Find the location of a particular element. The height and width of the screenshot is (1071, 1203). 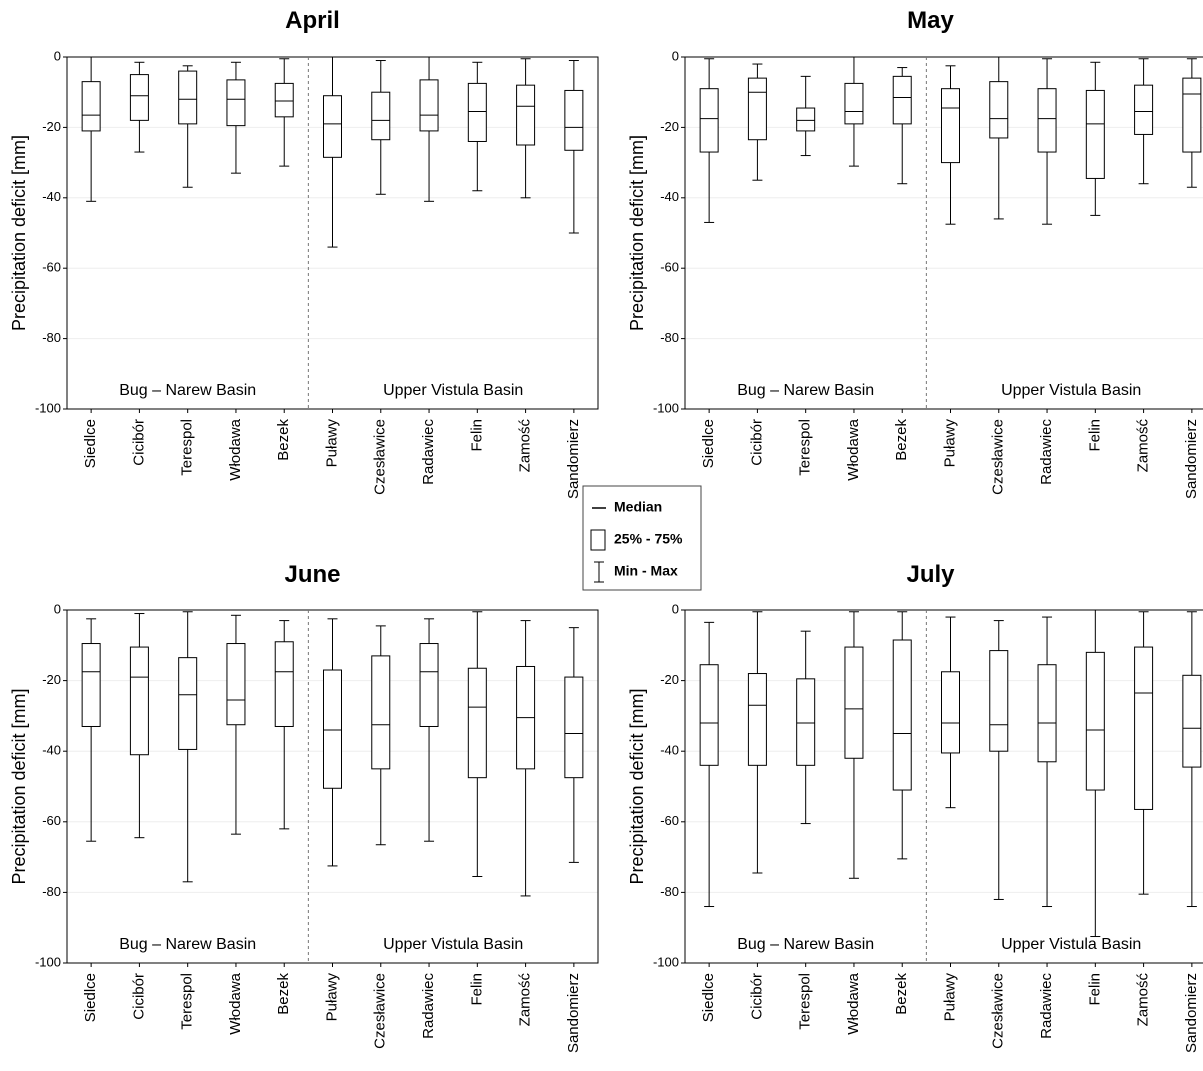

chart-title: June is located at coordinates (312, 574).